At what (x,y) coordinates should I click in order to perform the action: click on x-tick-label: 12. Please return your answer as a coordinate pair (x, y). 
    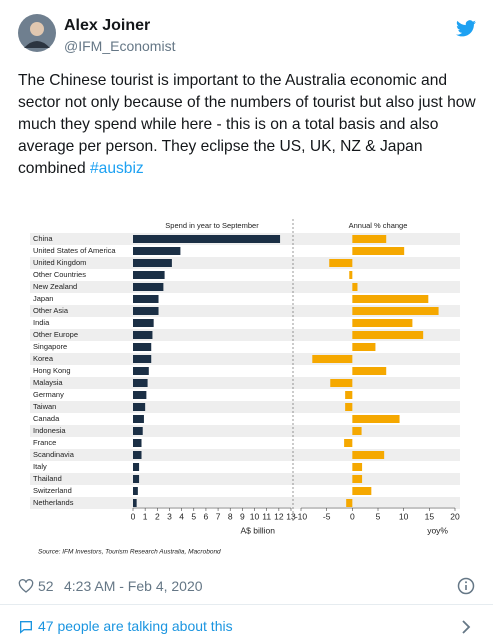
    Looking at the image, I should click on (279, 516).